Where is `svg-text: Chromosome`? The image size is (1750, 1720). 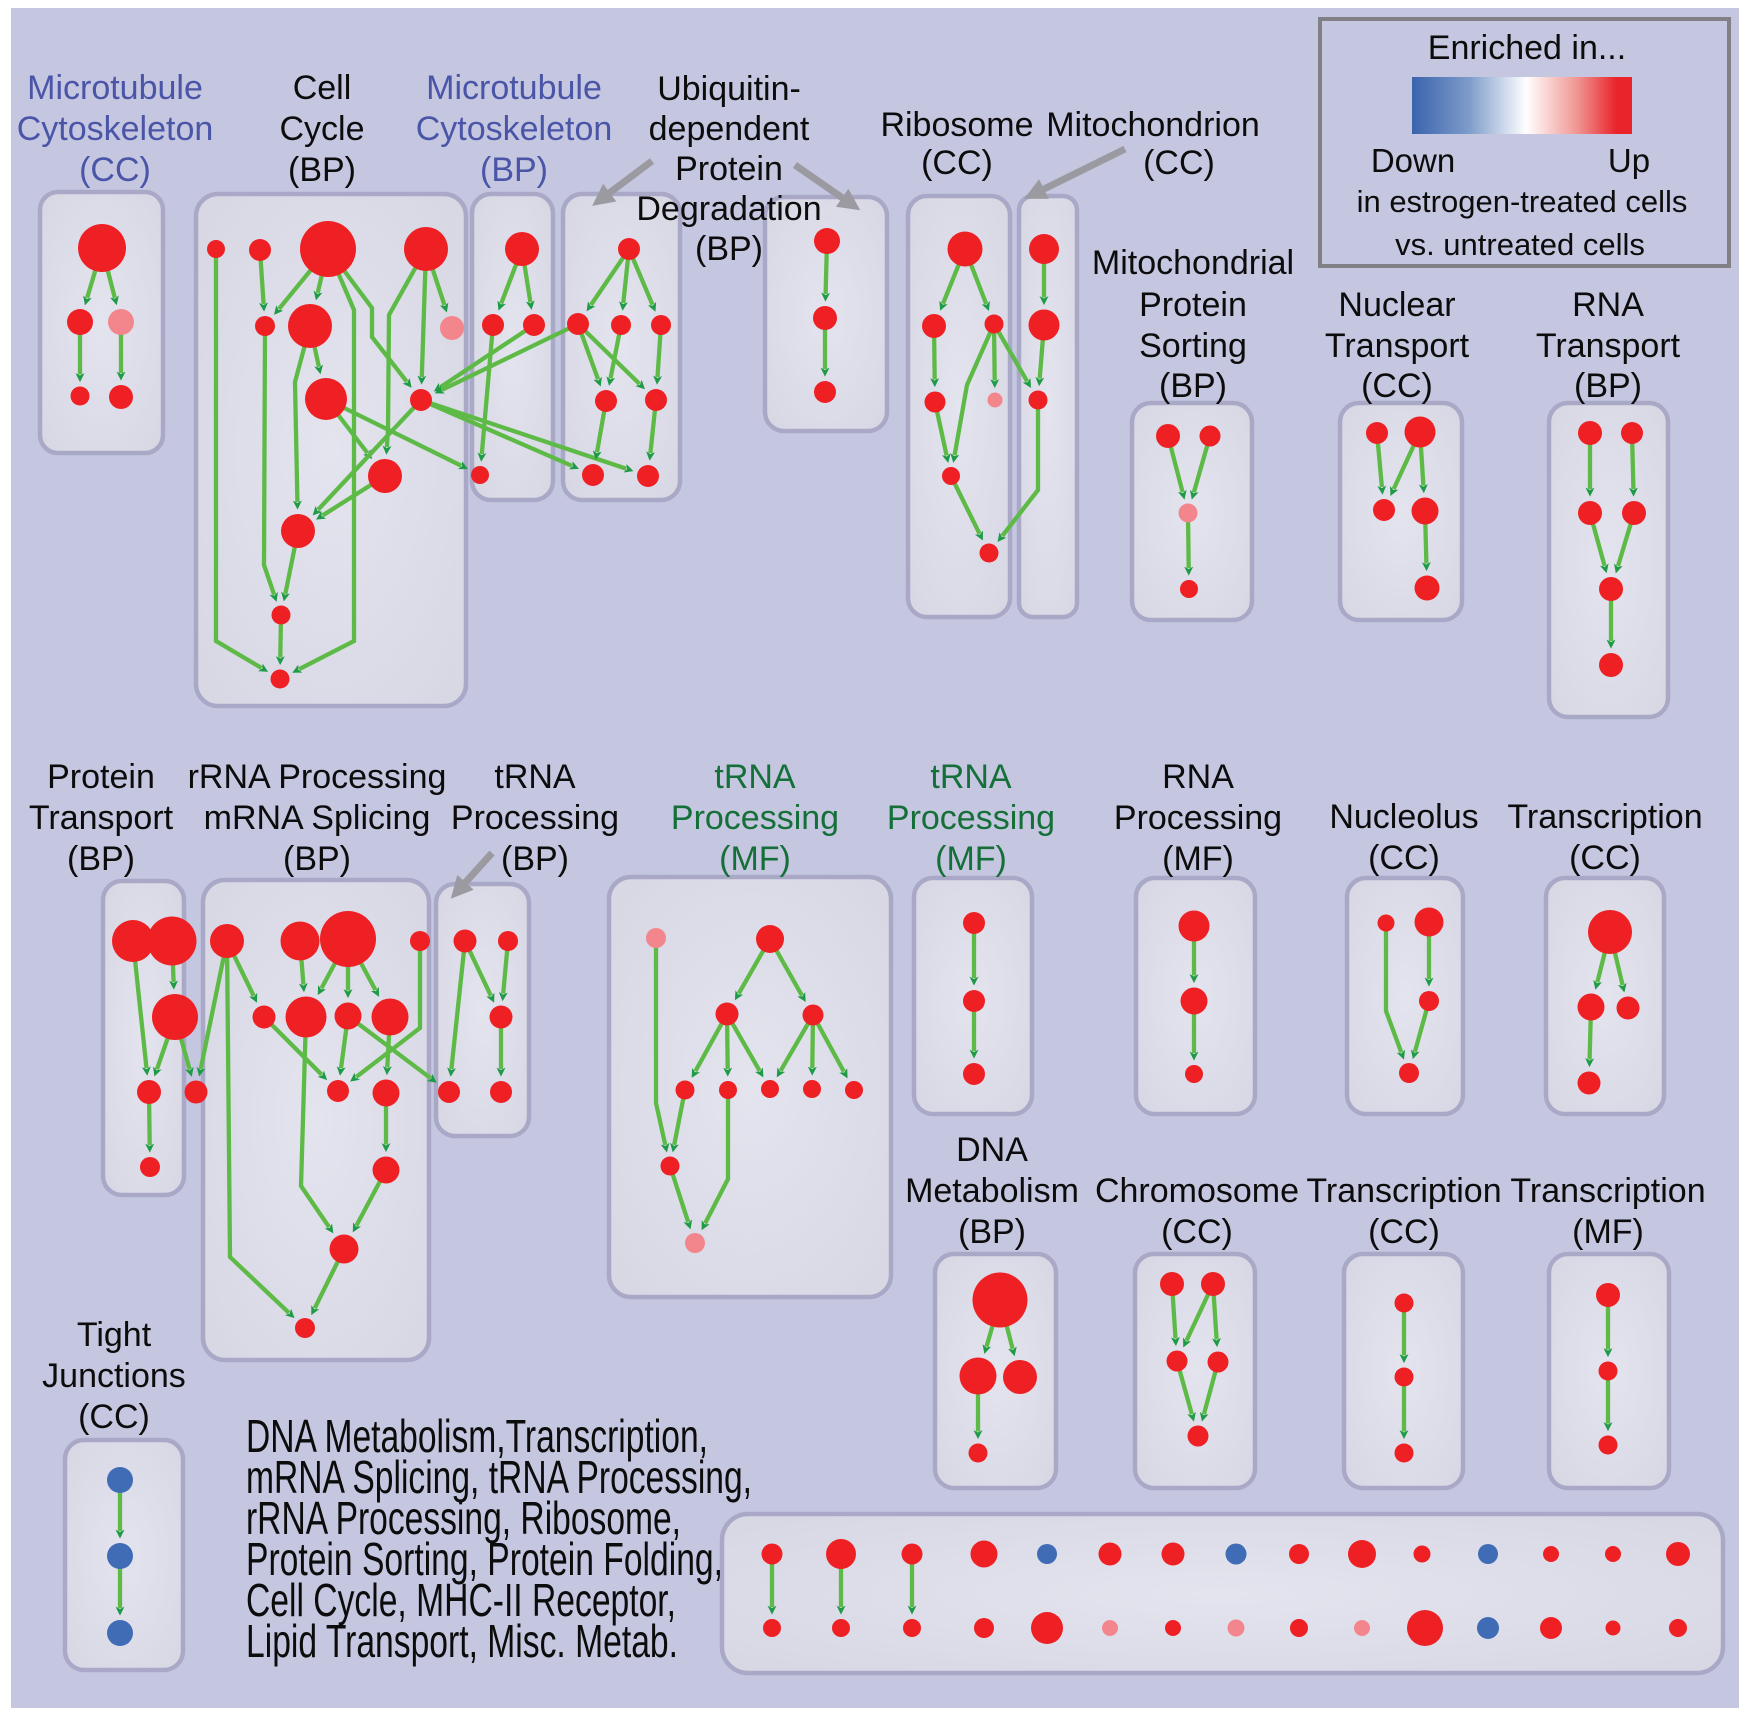
svg-text: Chromosome is located at coordinates (1197, 1191).